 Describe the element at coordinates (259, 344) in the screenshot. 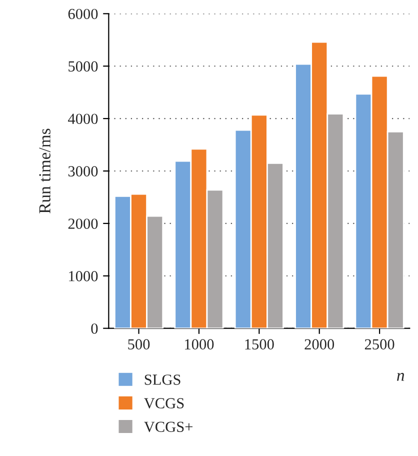

I see `x-tick-label: 1500` at that location.